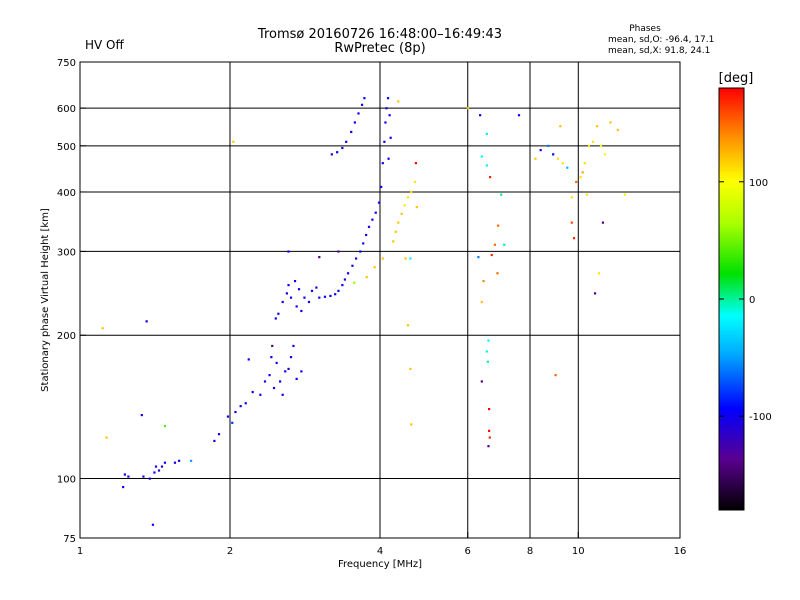 Image resolution: width=800 pixels, height=600 pixels. What do you see at coordinates (104, 45) in the screenshot?
I see `hv-status-label: HV Off` at bounding box center [104, 45].